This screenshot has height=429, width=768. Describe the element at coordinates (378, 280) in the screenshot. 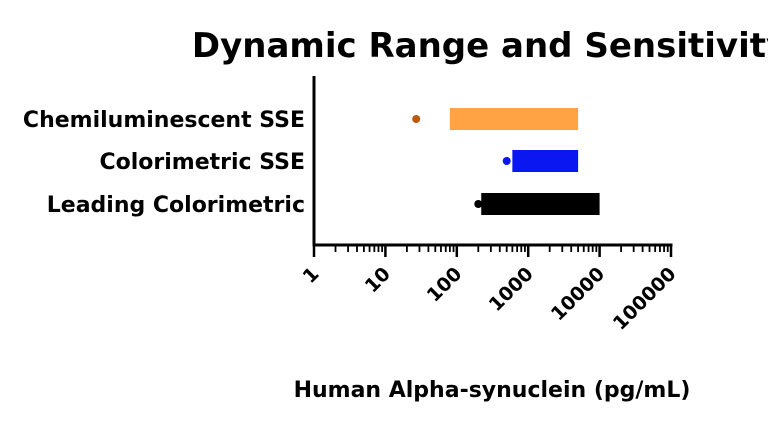

I see `x-tick-label: 10` at that location.